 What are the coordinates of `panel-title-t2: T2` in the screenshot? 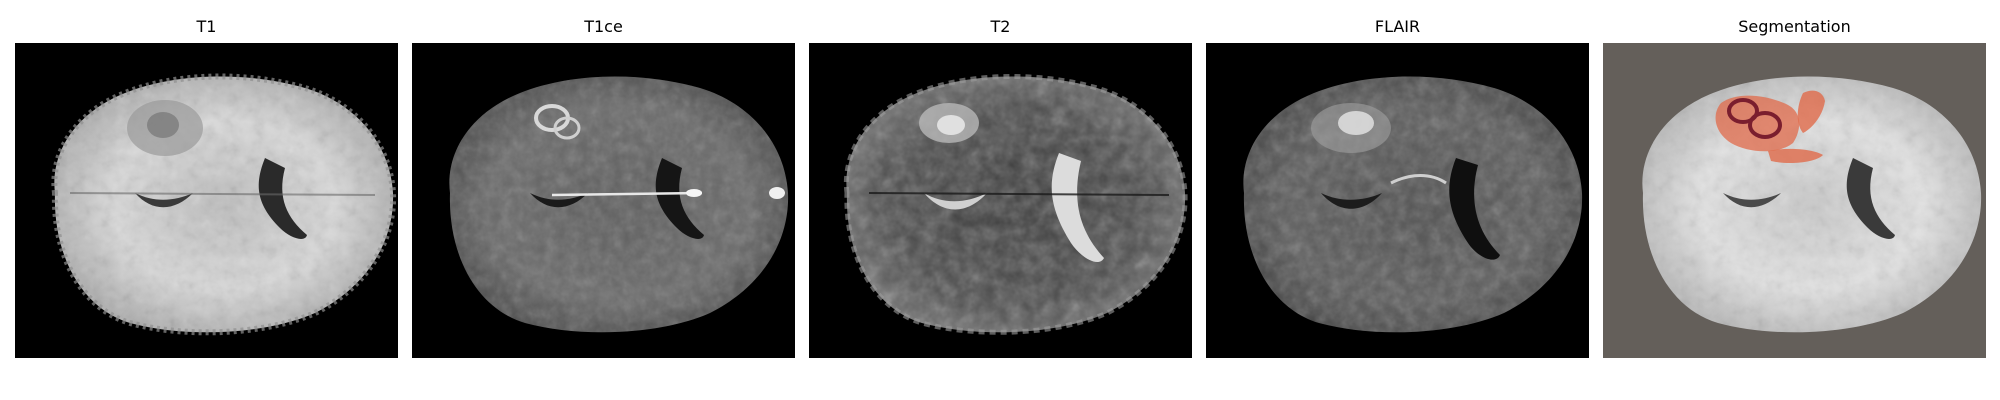 It's located at (1000, 26).